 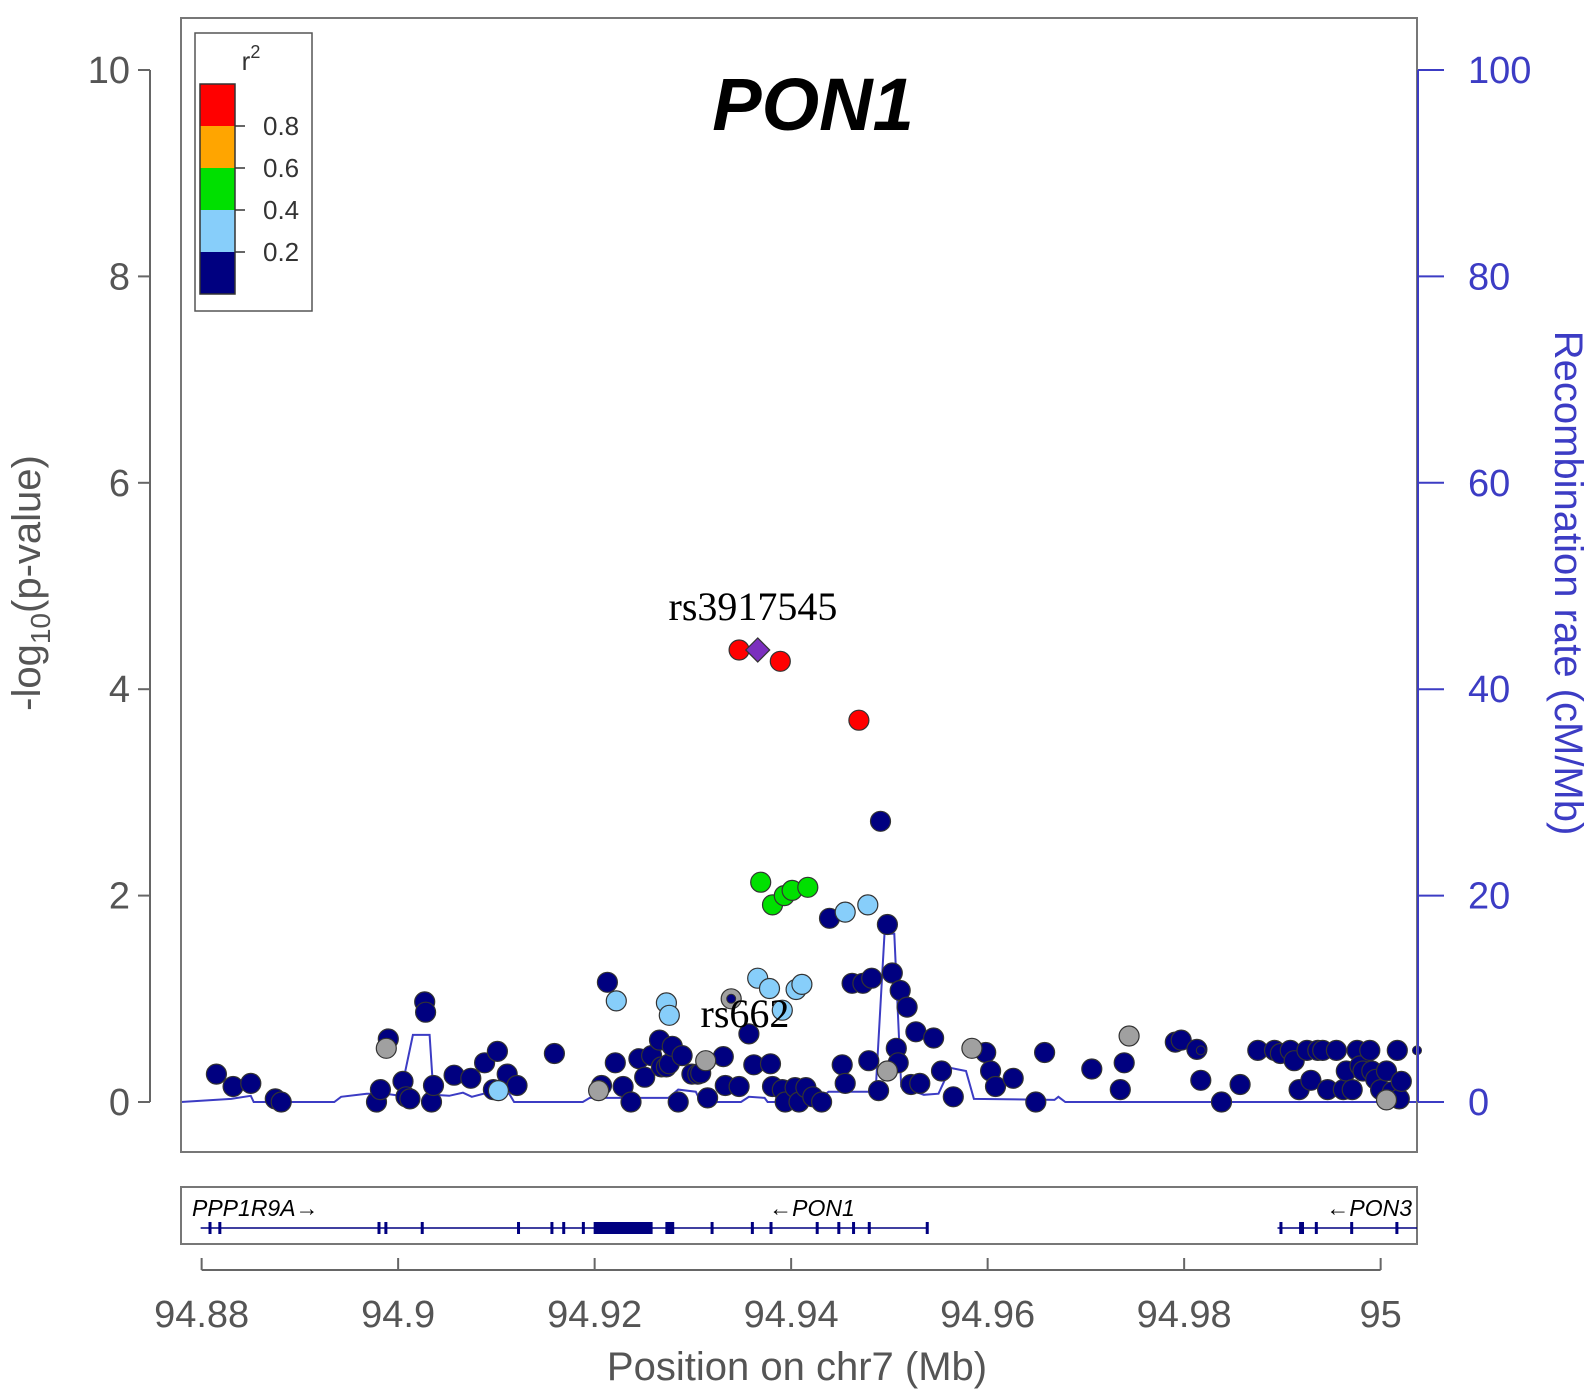 I want to click on y-axis-label-tail: (p-value), so click(x=27, y=534).